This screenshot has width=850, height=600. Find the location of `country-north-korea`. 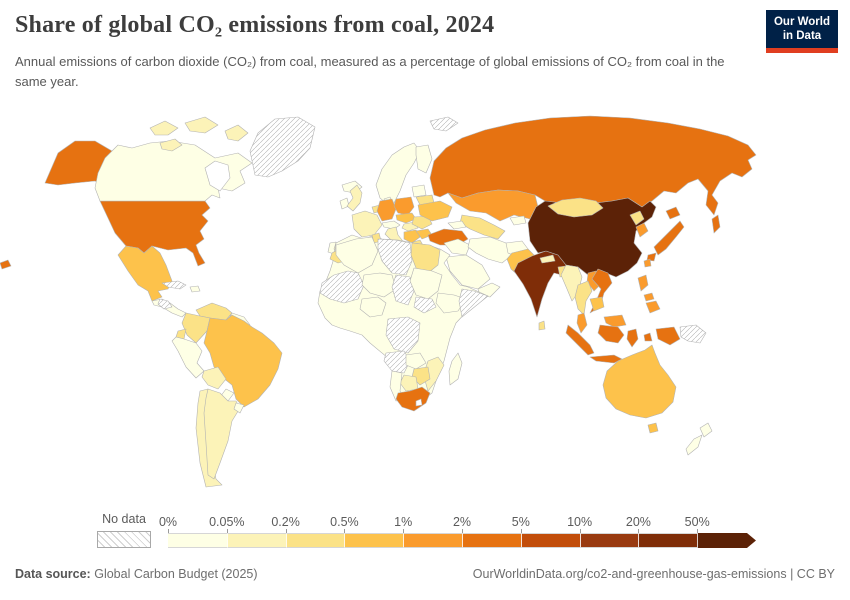

country-north-korea is located at coordinates (637, 218).